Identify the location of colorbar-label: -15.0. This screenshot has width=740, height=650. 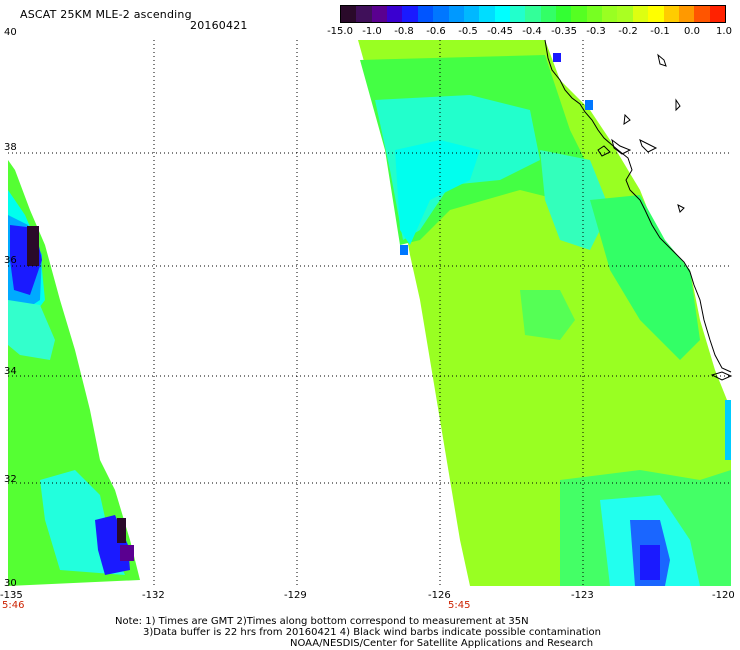
(340, 31).